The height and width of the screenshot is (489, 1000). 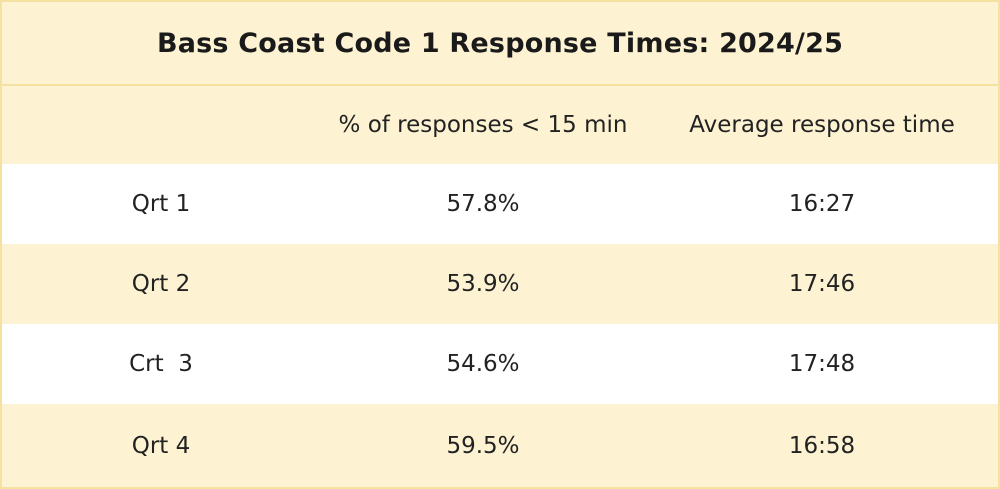 What do you see at coordinates (483, 364) in the screenshot?
I see `pct-value: 54.6%` at bounding box center [483, 364].